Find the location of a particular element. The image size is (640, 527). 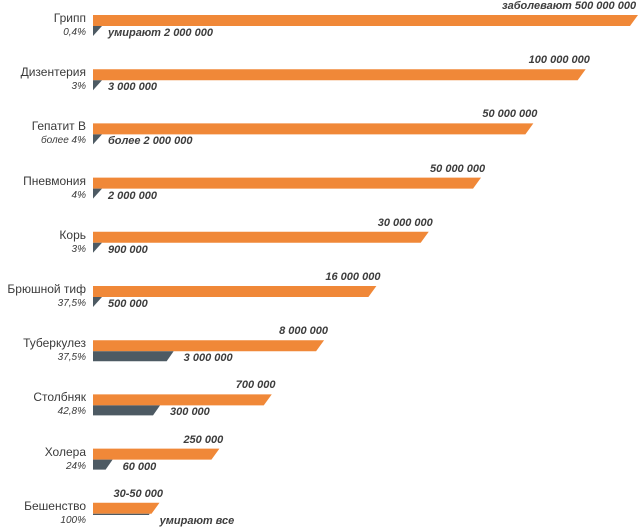

disease-name: Дизентерия is located at coordinates (53, 72).